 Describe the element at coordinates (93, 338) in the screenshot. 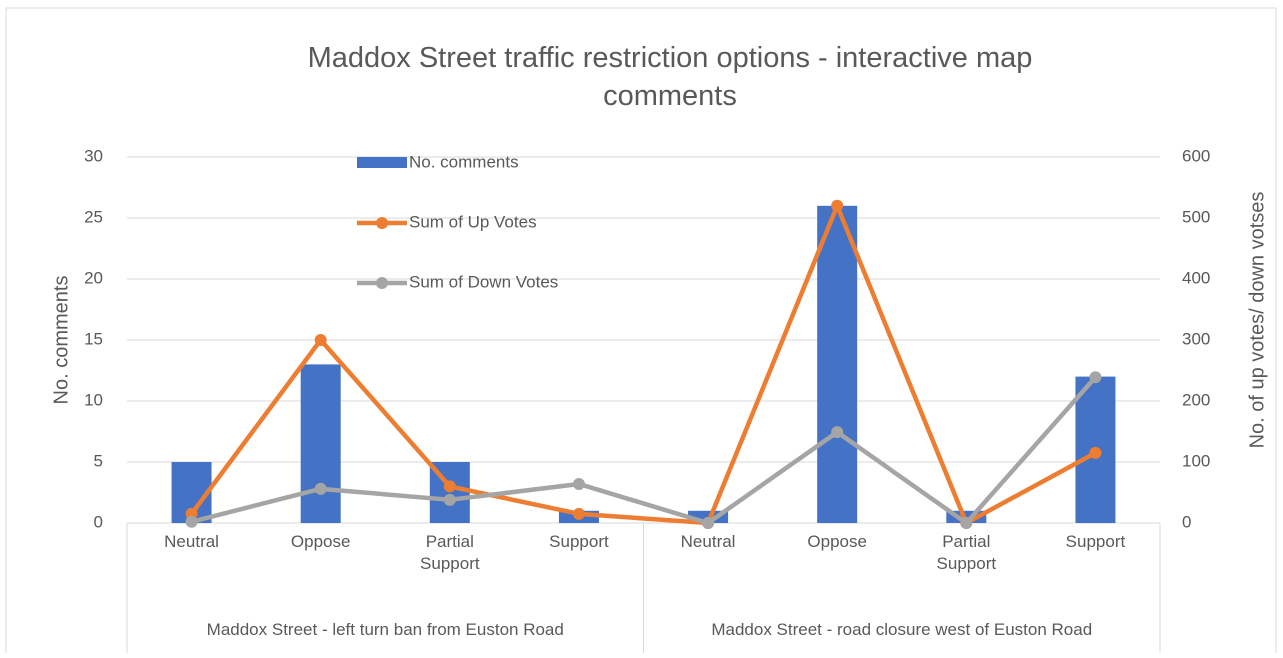

I see `y-tick-label: 15` at that location.